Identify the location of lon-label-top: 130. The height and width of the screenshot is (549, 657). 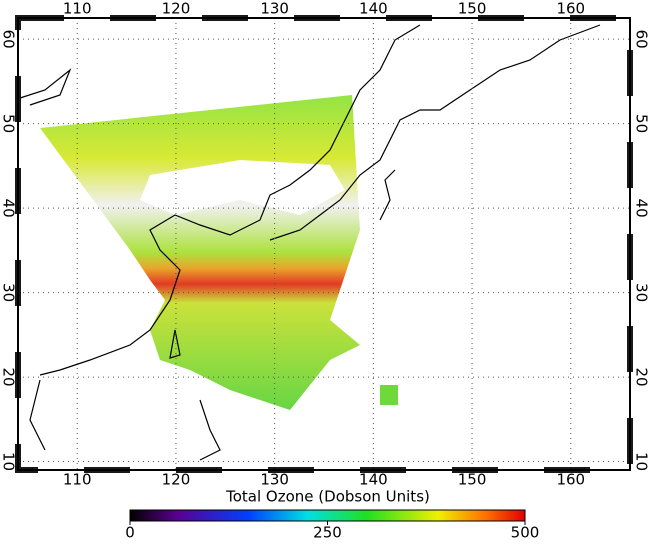
(274, 9).